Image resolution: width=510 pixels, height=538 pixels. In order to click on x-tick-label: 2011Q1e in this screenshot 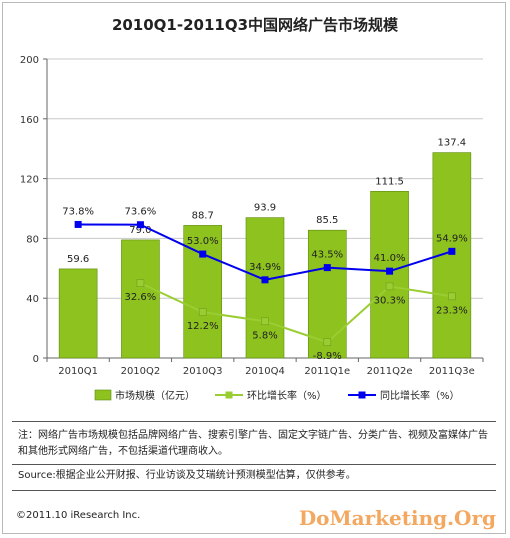, I will do `click(327, 371)`.